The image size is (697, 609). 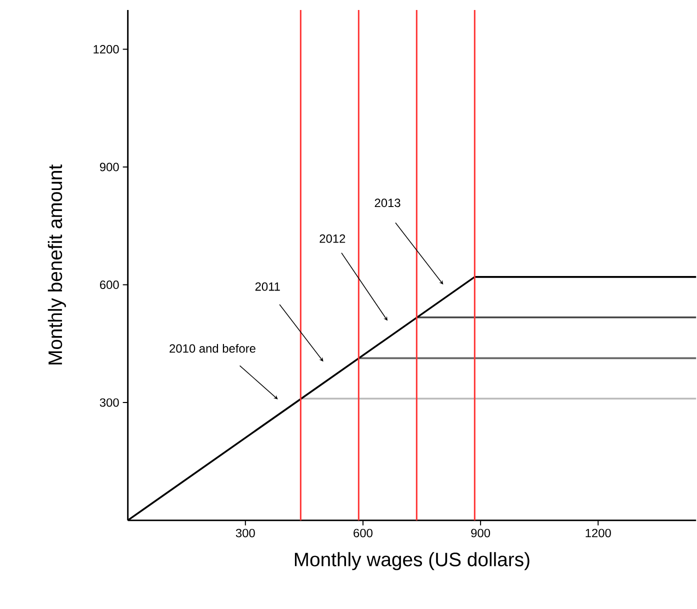 What do you see at coordinates (598, 533) in the screenshot?
I see `x-tick-label: 1200` at bounding box center [598, 533].